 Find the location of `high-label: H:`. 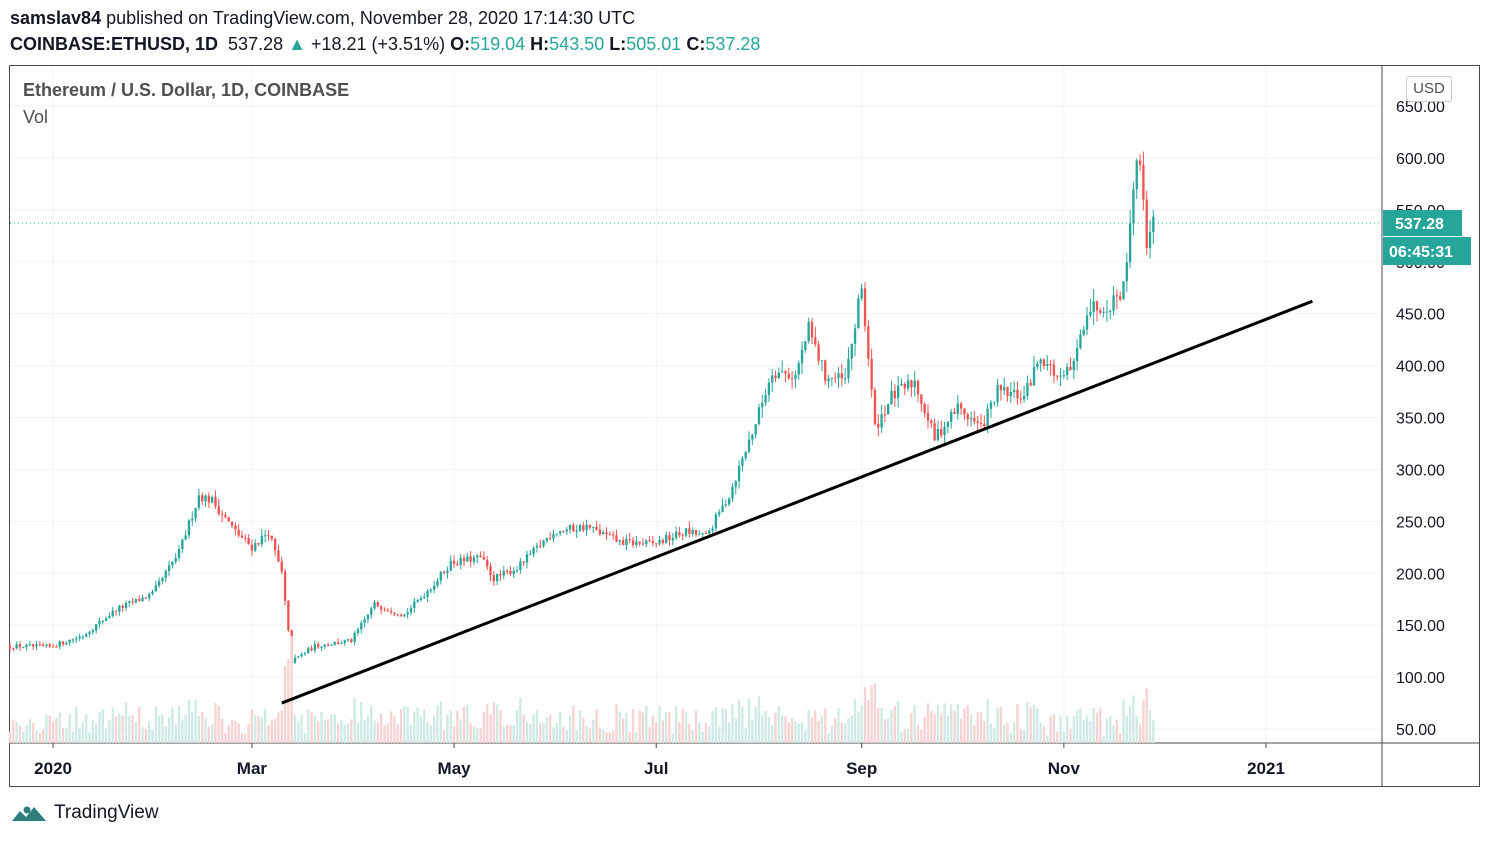

high-label: H: is located at coordinates (540, 44).